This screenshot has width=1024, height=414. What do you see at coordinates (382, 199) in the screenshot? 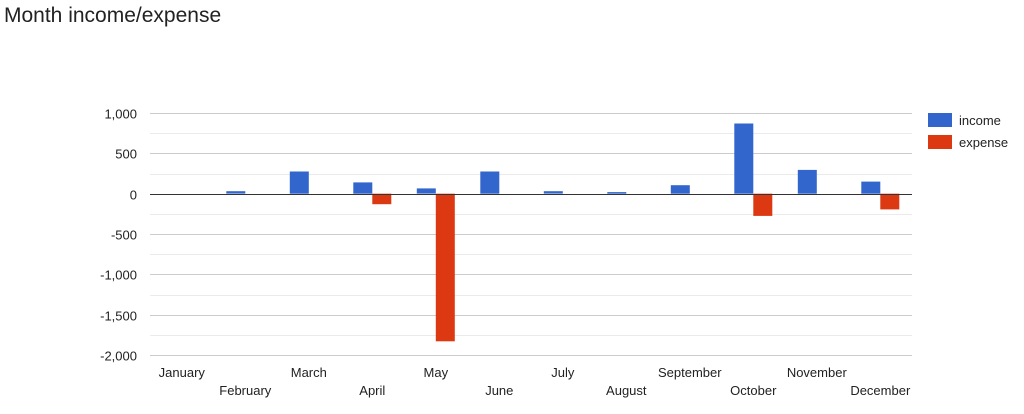
I see `bar-expense-april` at bounding box center [382, 199].